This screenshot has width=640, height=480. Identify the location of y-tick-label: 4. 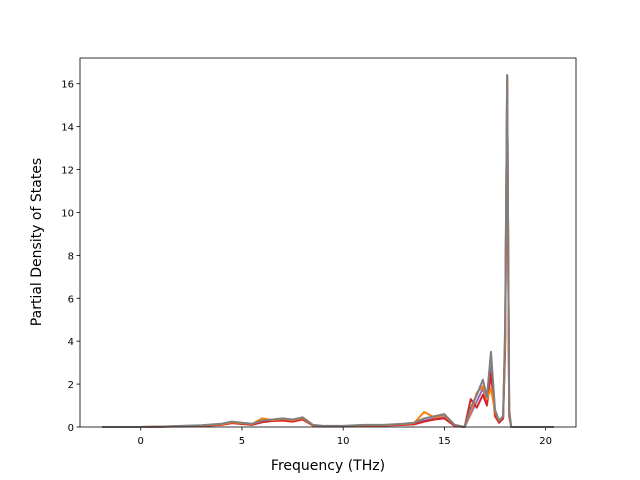
(71, 342).